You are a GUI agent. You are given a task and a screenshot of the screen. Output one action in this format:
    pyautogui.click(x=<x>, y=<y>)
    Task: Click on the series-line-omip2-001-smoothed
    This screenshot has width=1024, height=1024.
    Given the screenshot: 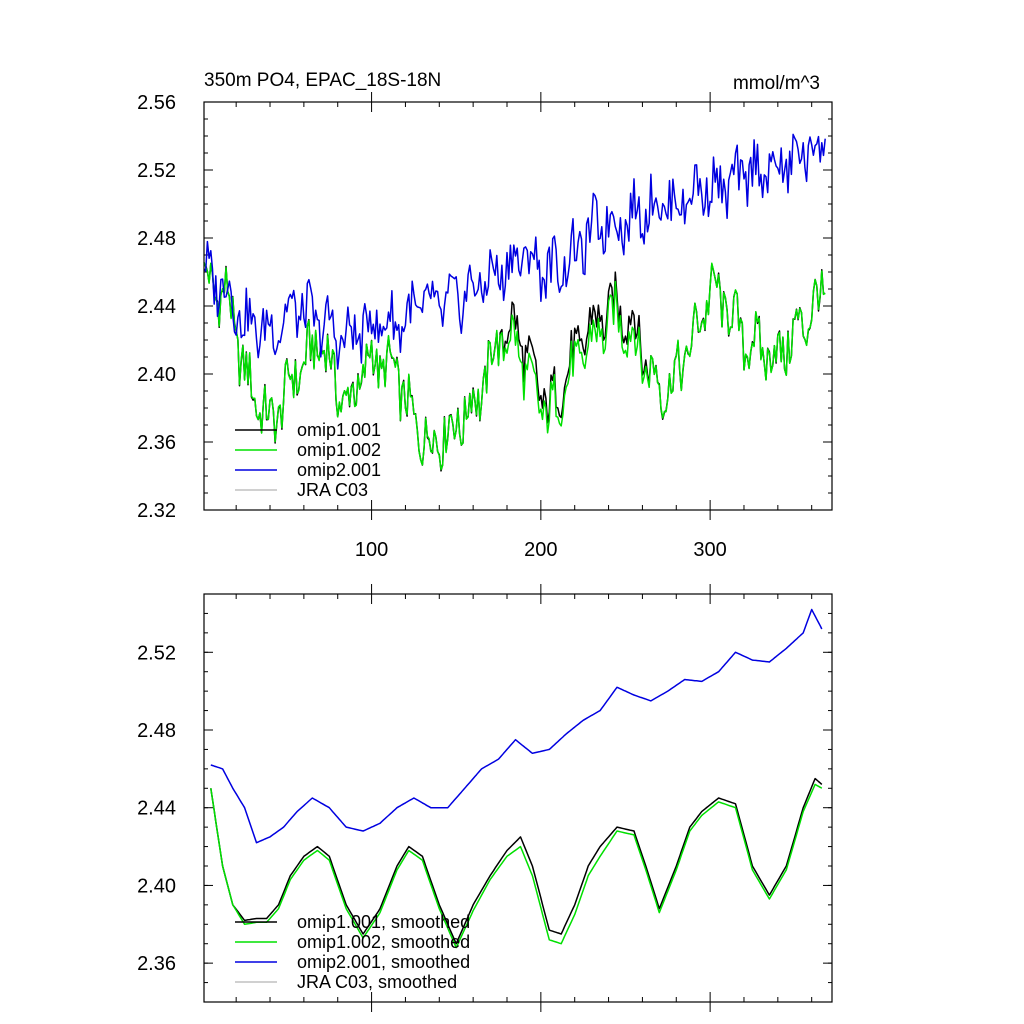 What is the action you would take?
    pyautogui.click(x=516, y=726)
    